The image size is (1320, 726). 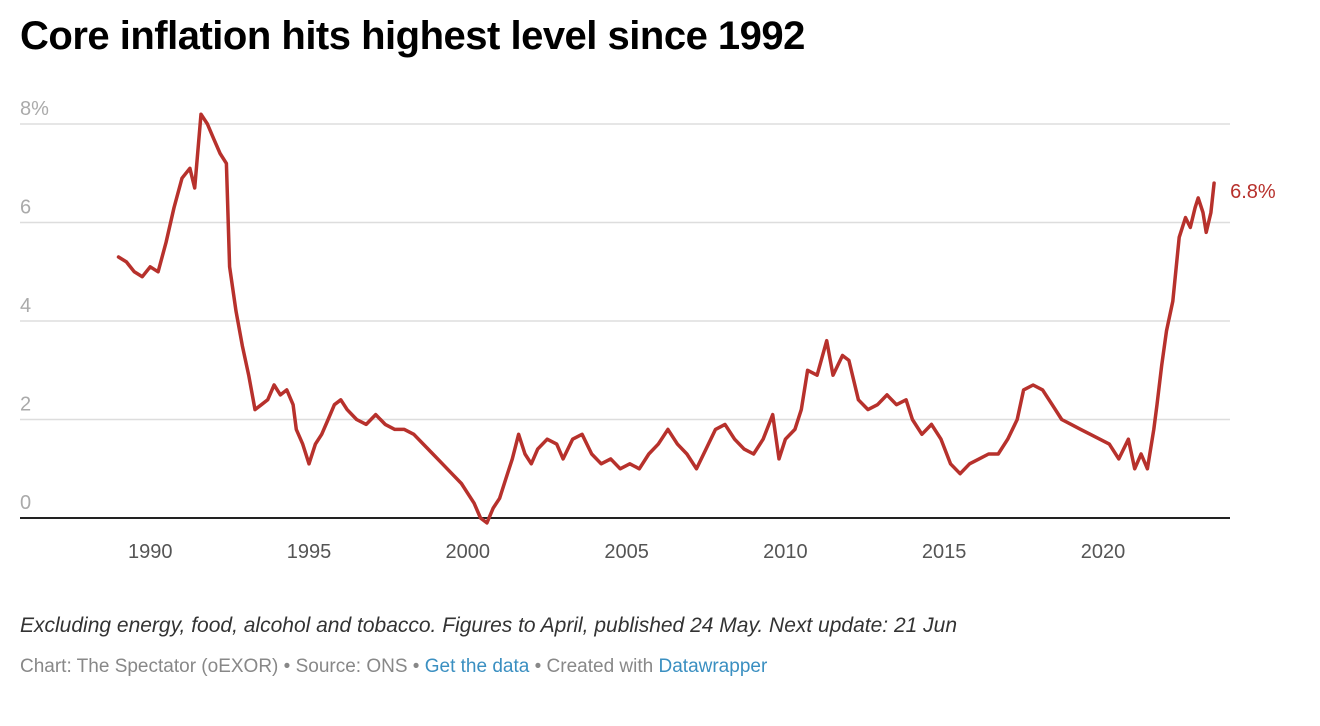 What do you see at coordinates (1253, 192) in the screenshot?
I see `end-value-label: 6.8%` at bounding box center [1253, 192].